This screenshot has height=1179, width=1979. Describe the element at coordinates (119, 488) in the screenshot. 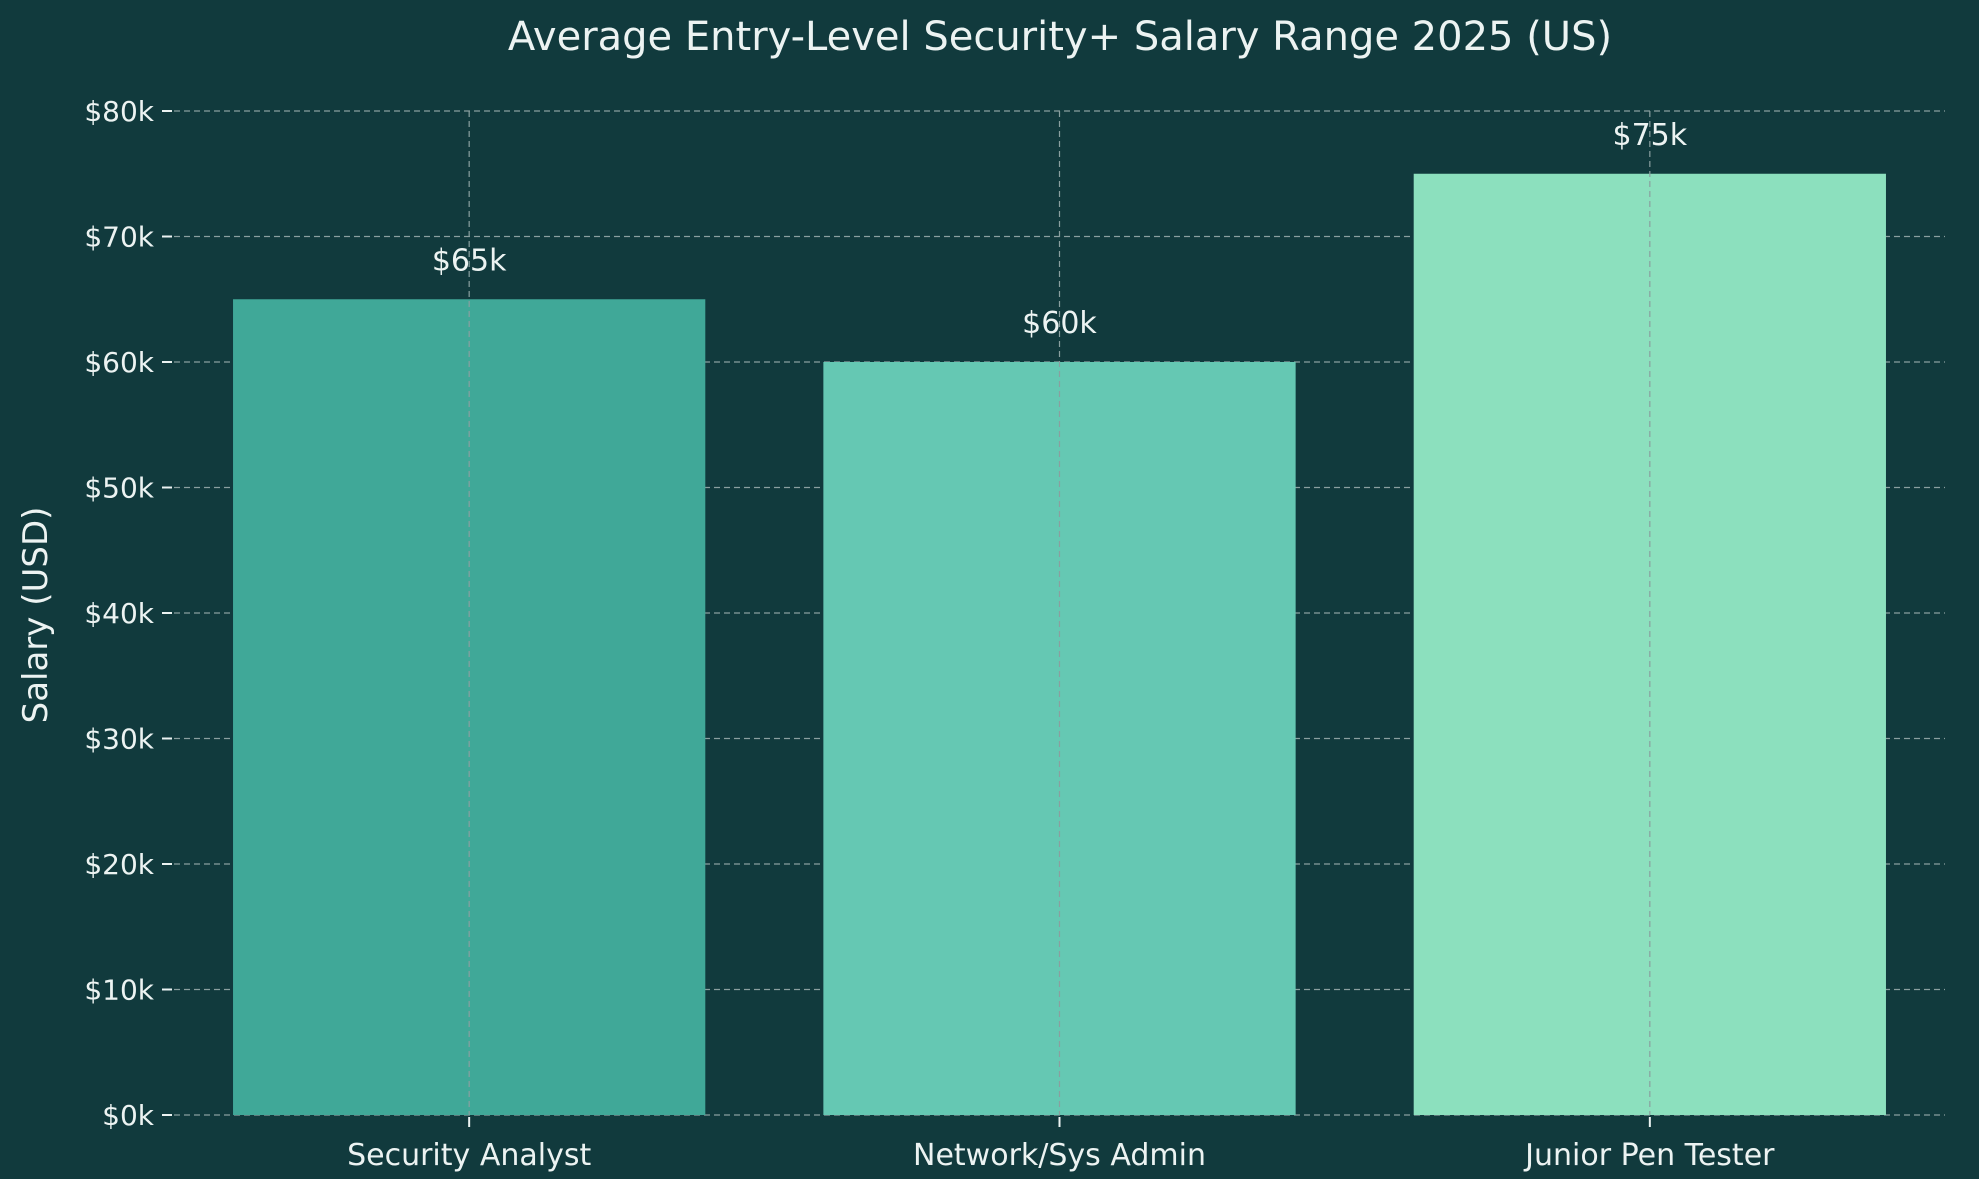

I see `y-tick-label: $50k` at that location.